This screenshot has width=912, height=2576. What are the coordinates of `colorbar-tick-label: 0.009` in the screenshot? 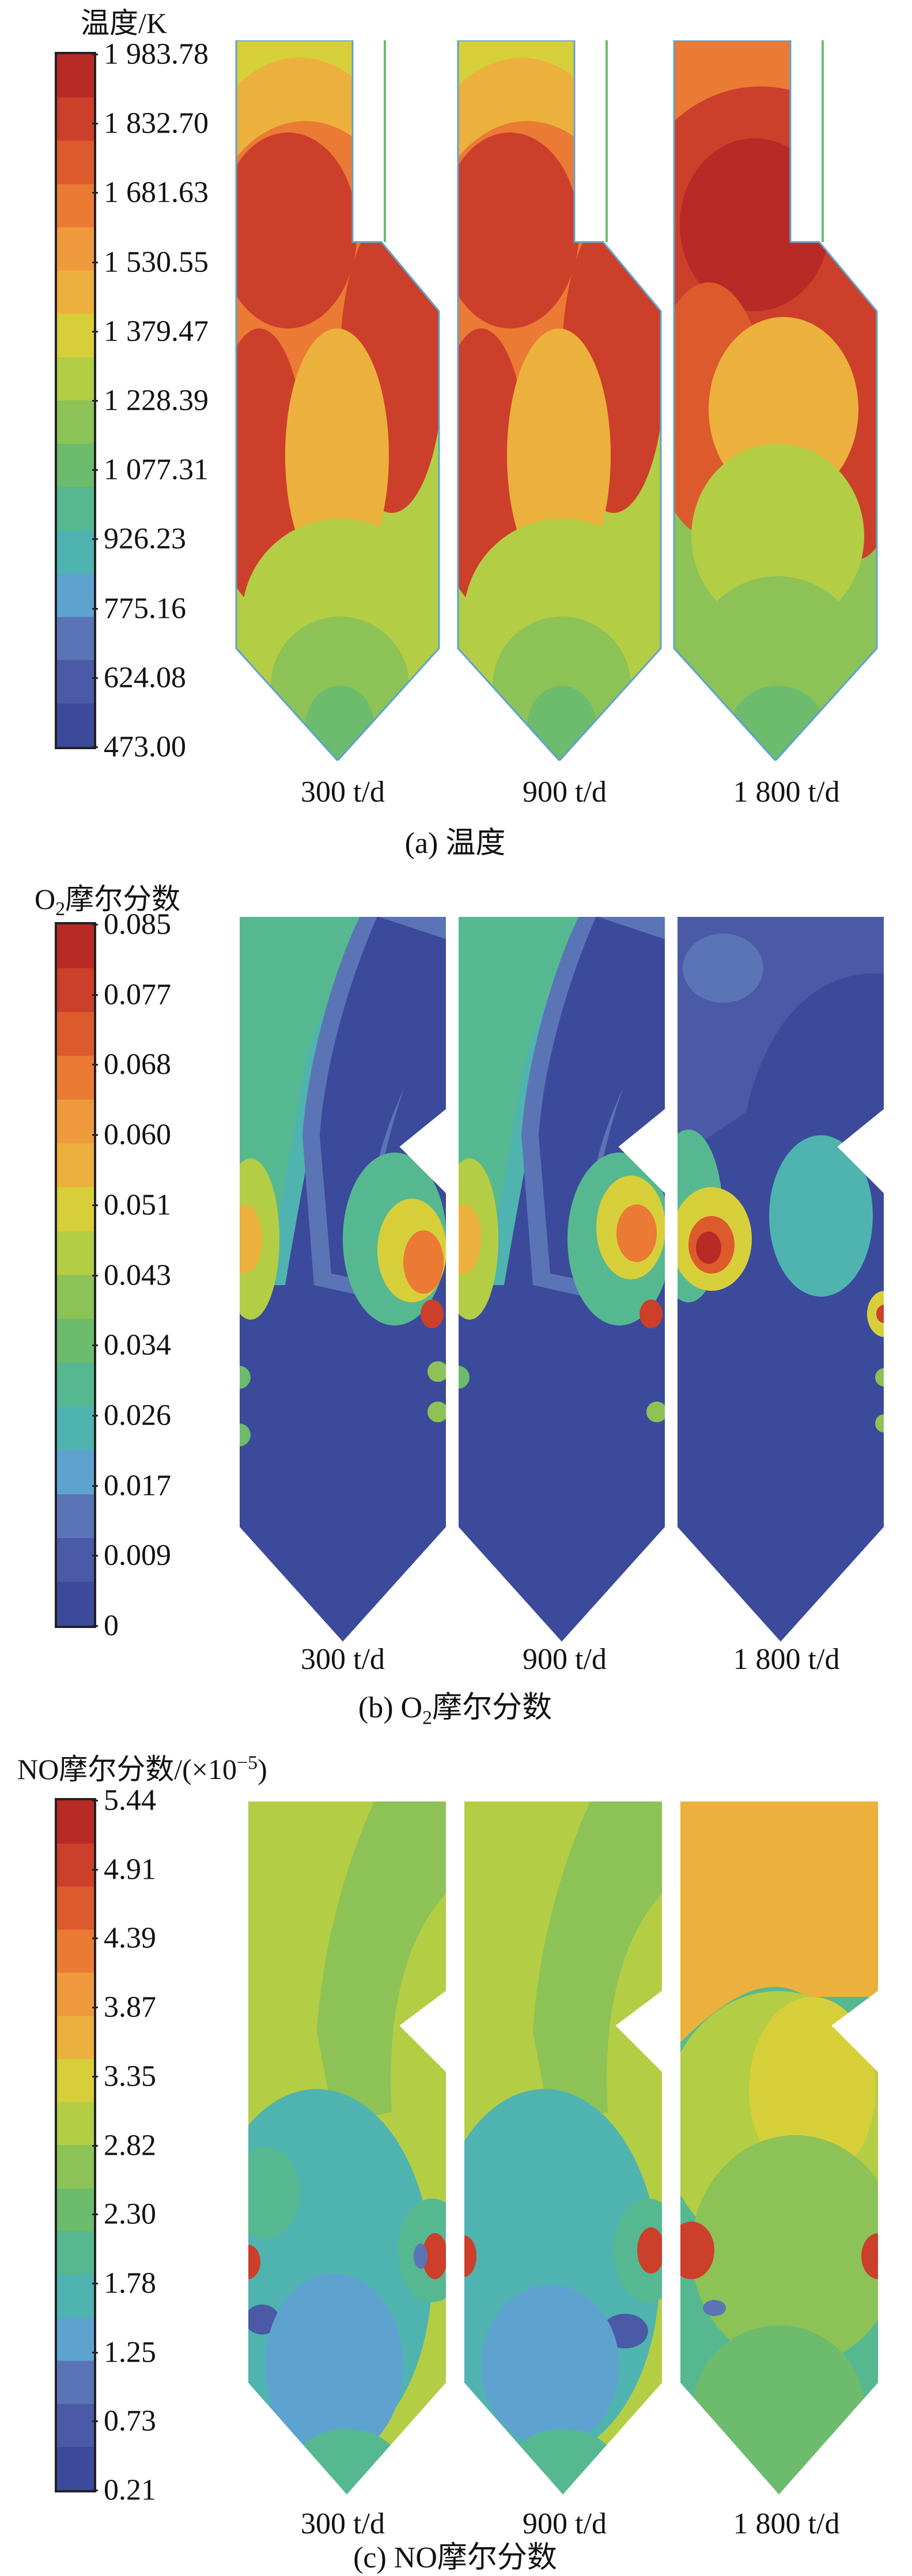 It's located at (137, 1555).